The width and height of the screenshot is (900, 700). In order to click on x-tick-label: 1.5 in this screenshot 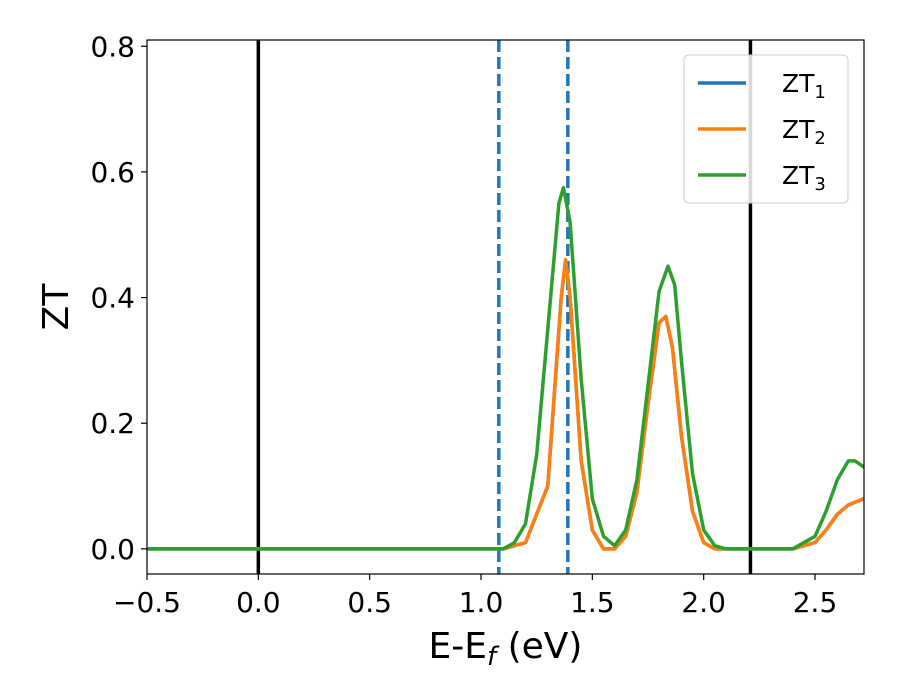, I will do `click(592, 602)`.